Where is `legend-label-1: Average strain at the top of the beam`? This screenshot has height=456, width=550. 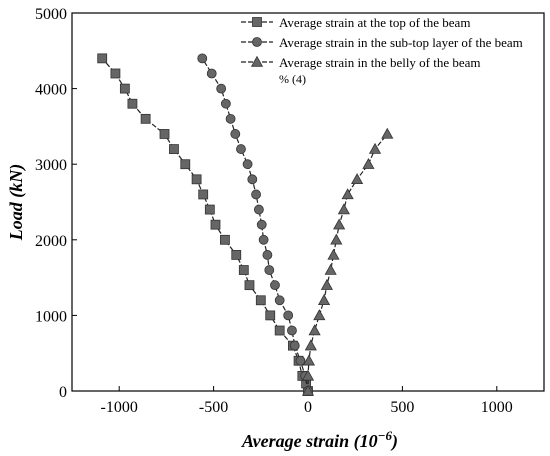 legend-label-1: Average strain at the top of the beam is located at coordinates (374, 22).